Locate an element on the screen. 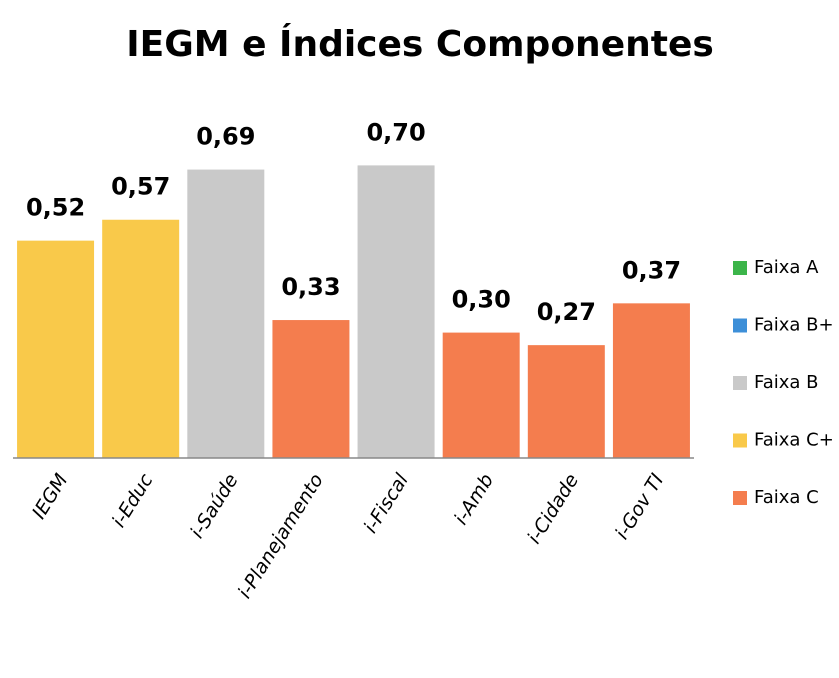  data-label: 0,57 is located at coordinates (140, 187).